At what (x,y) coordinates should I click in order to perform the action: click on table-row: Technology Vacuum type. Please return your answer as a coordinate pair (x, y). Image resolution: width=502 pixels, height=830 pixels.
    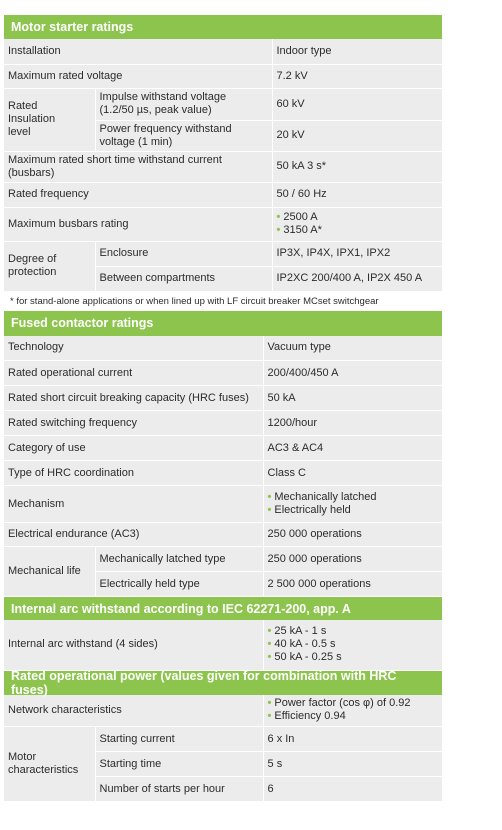
    Looking at the image, I should click on (223, 348).